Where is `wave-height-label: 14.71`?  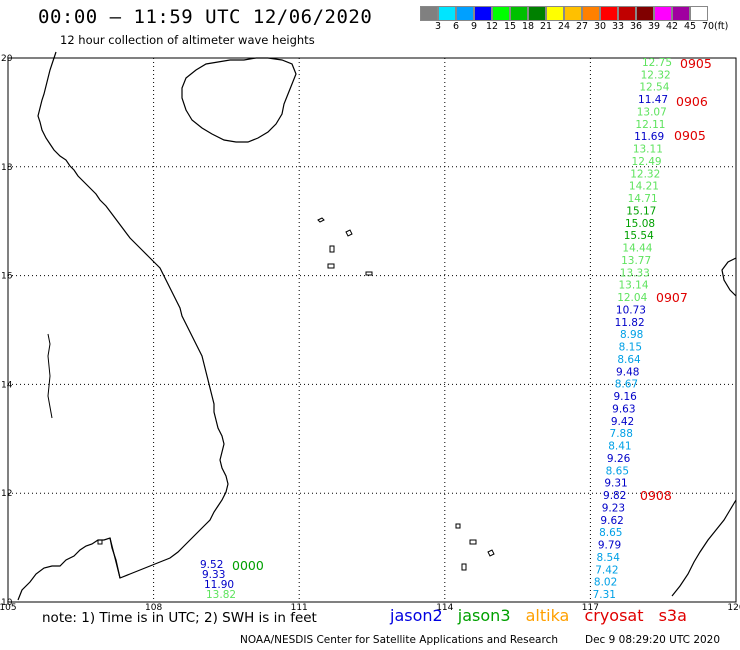 wave-height-label: 14.71 is located at coordinates (643, 199).